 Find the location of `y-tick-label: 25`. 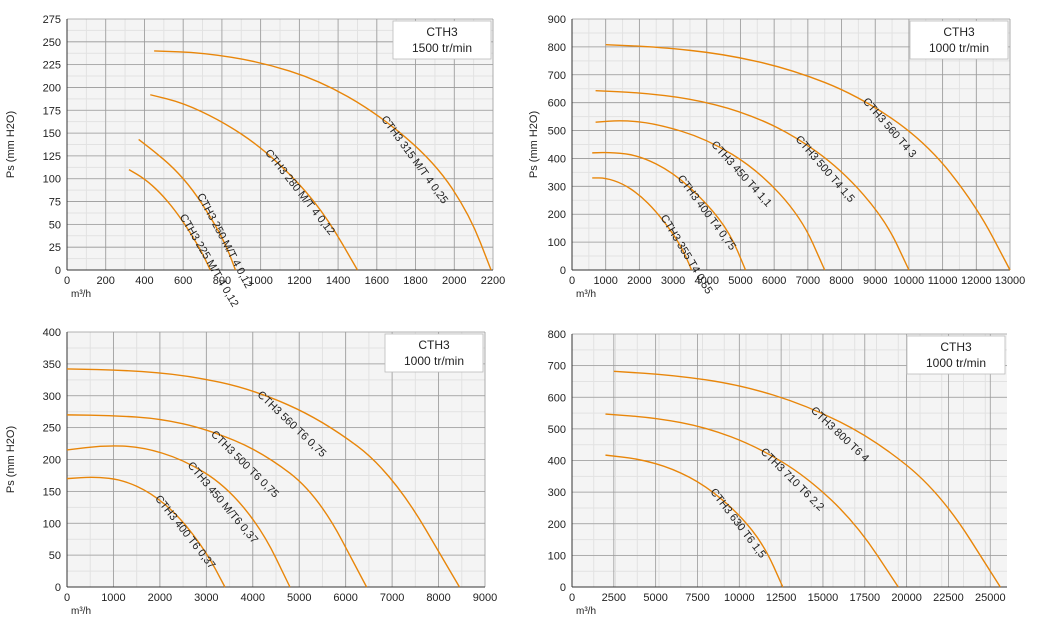

y-tick-label: 25 is located at coordinates (55, 248).